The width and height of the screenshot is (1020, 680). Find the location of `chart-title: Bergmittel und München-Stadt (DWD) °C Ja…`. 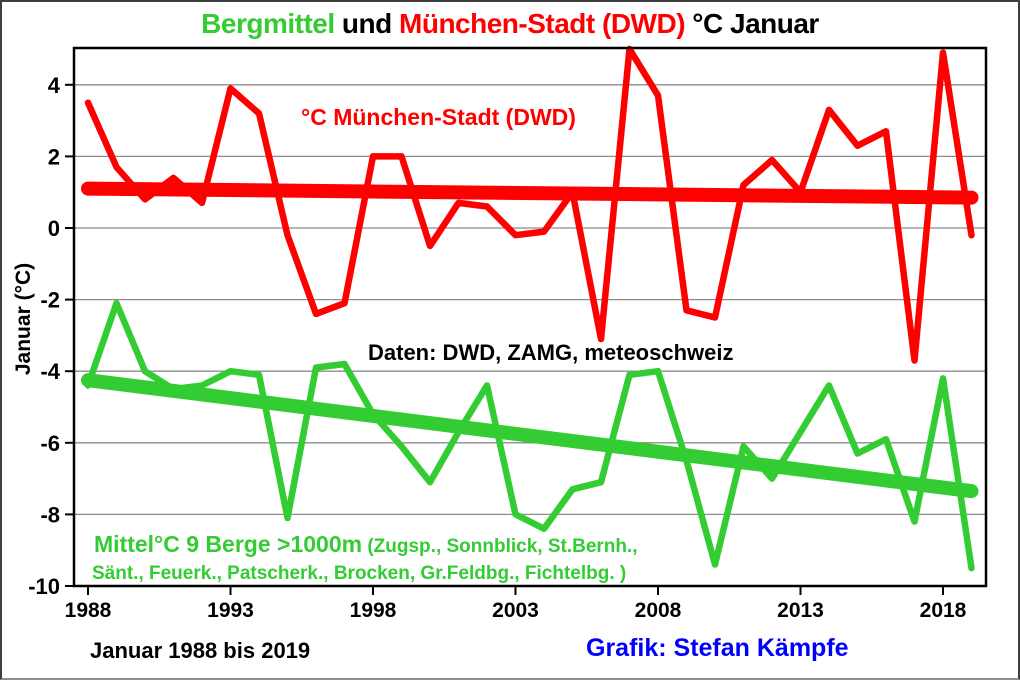

chart-title: Bergmittel und München-Stadt (DWD) °C Ja… is located at coordinates (510, 24).